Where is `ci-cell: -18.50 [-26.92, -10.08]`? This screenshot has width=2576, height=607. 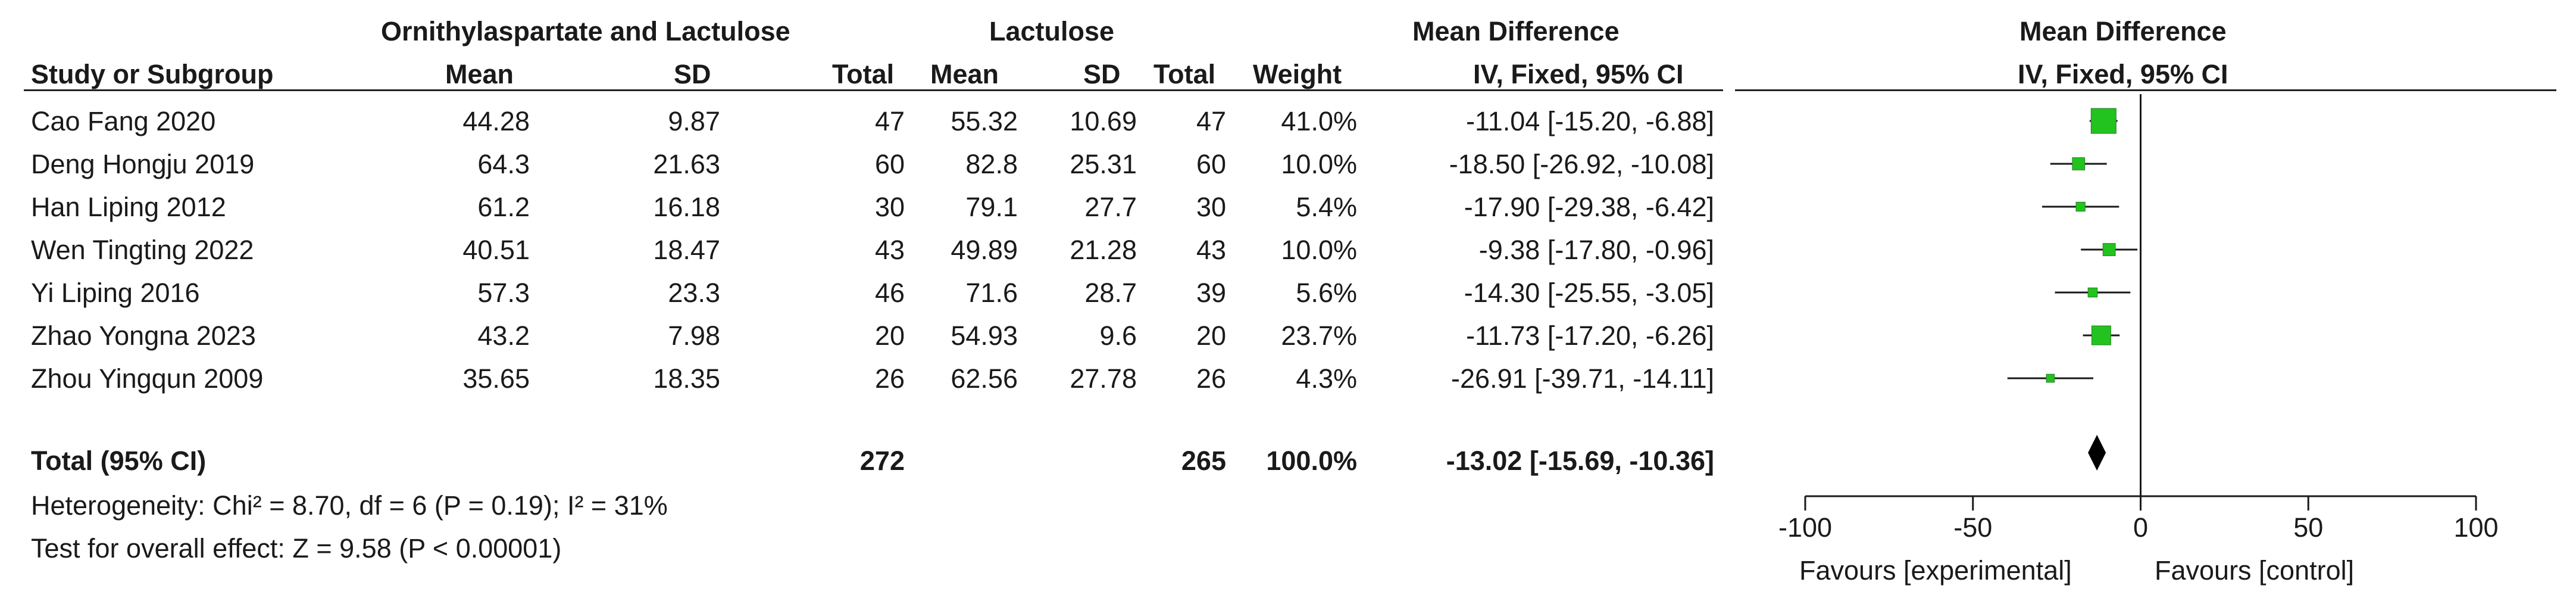 ci-cell: -18.50 [-26.92, -10.08] is located at coordinates (1581, 164).